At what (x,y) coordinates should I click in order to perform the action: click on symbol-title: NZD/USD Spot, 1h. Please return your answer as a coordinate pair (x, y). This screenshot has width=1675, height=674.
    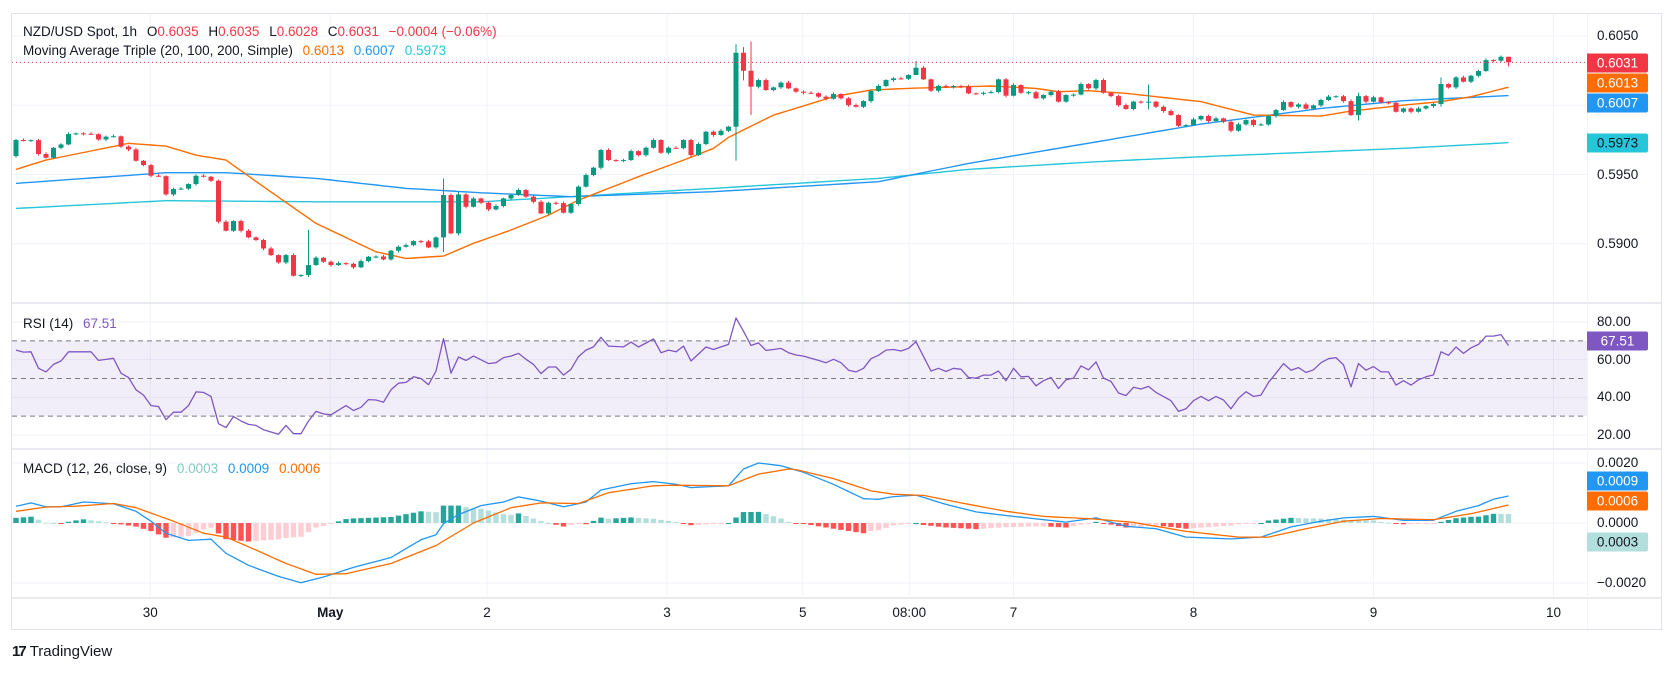
    Looking at the image, I should click on (80, 31).